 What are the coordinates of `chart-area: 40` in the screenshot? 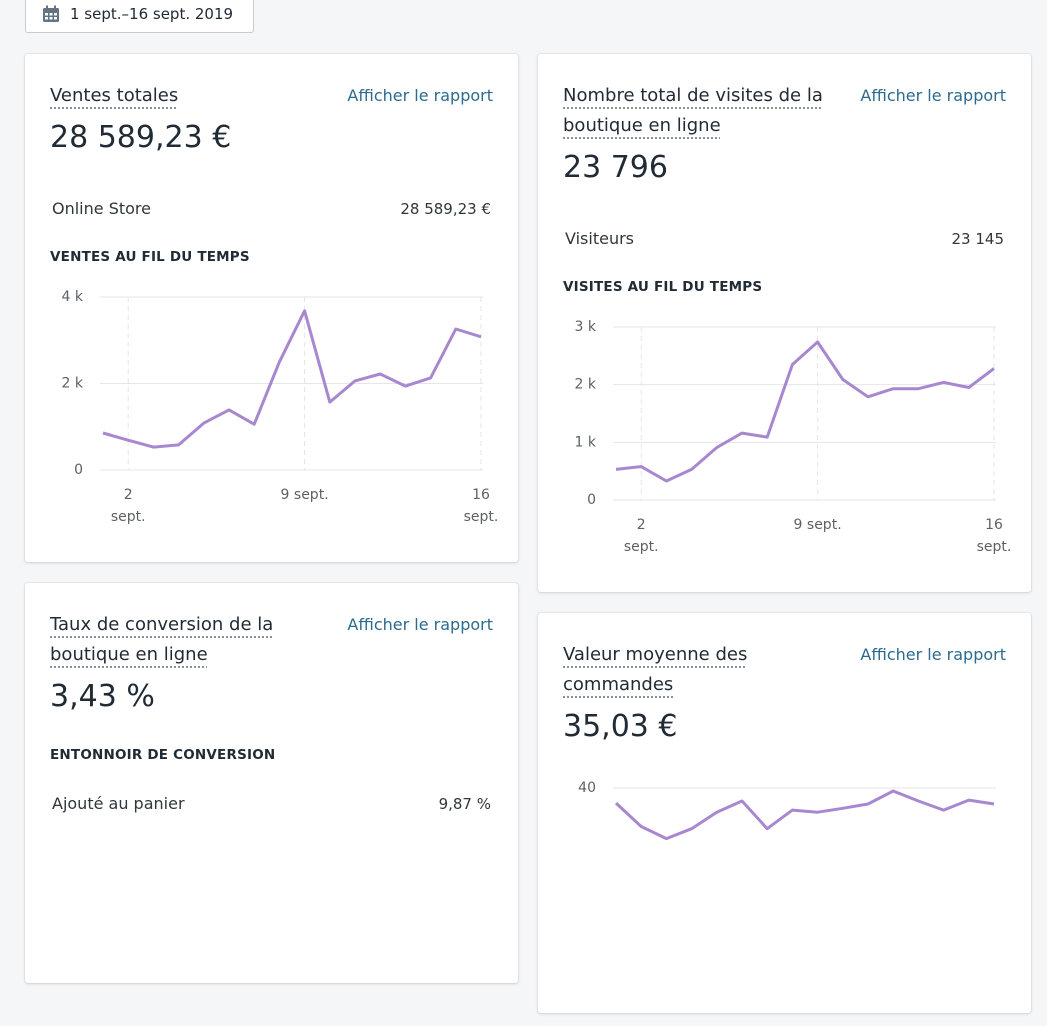 It's located at (784, 896).